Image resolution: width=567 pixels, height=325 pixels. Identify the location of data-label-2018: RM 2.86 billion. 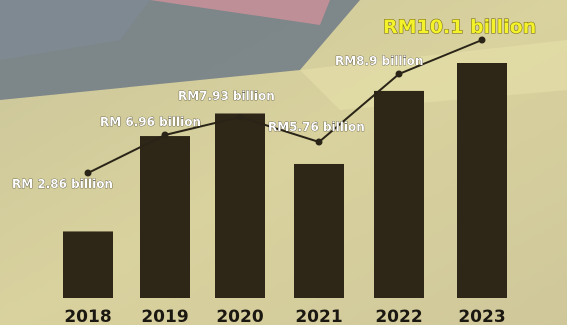
(62, 184).